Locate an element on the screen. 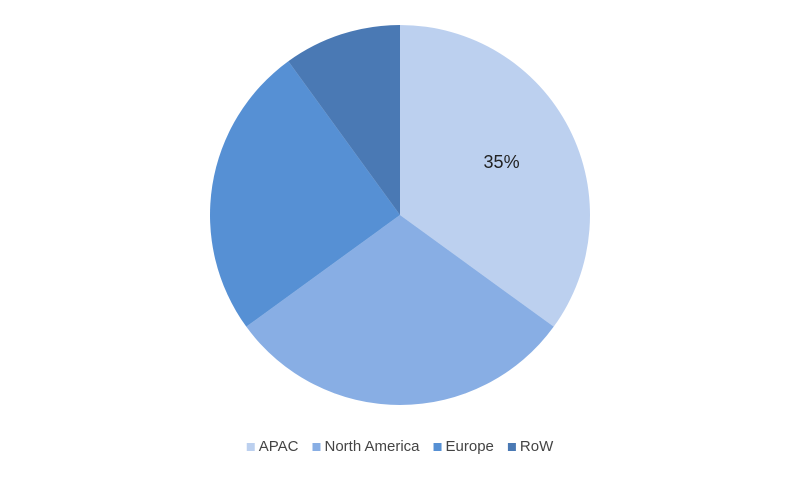 The height and width of the screenshot is (480, 800). legend-label: North America is located at coordinates (372, 446).